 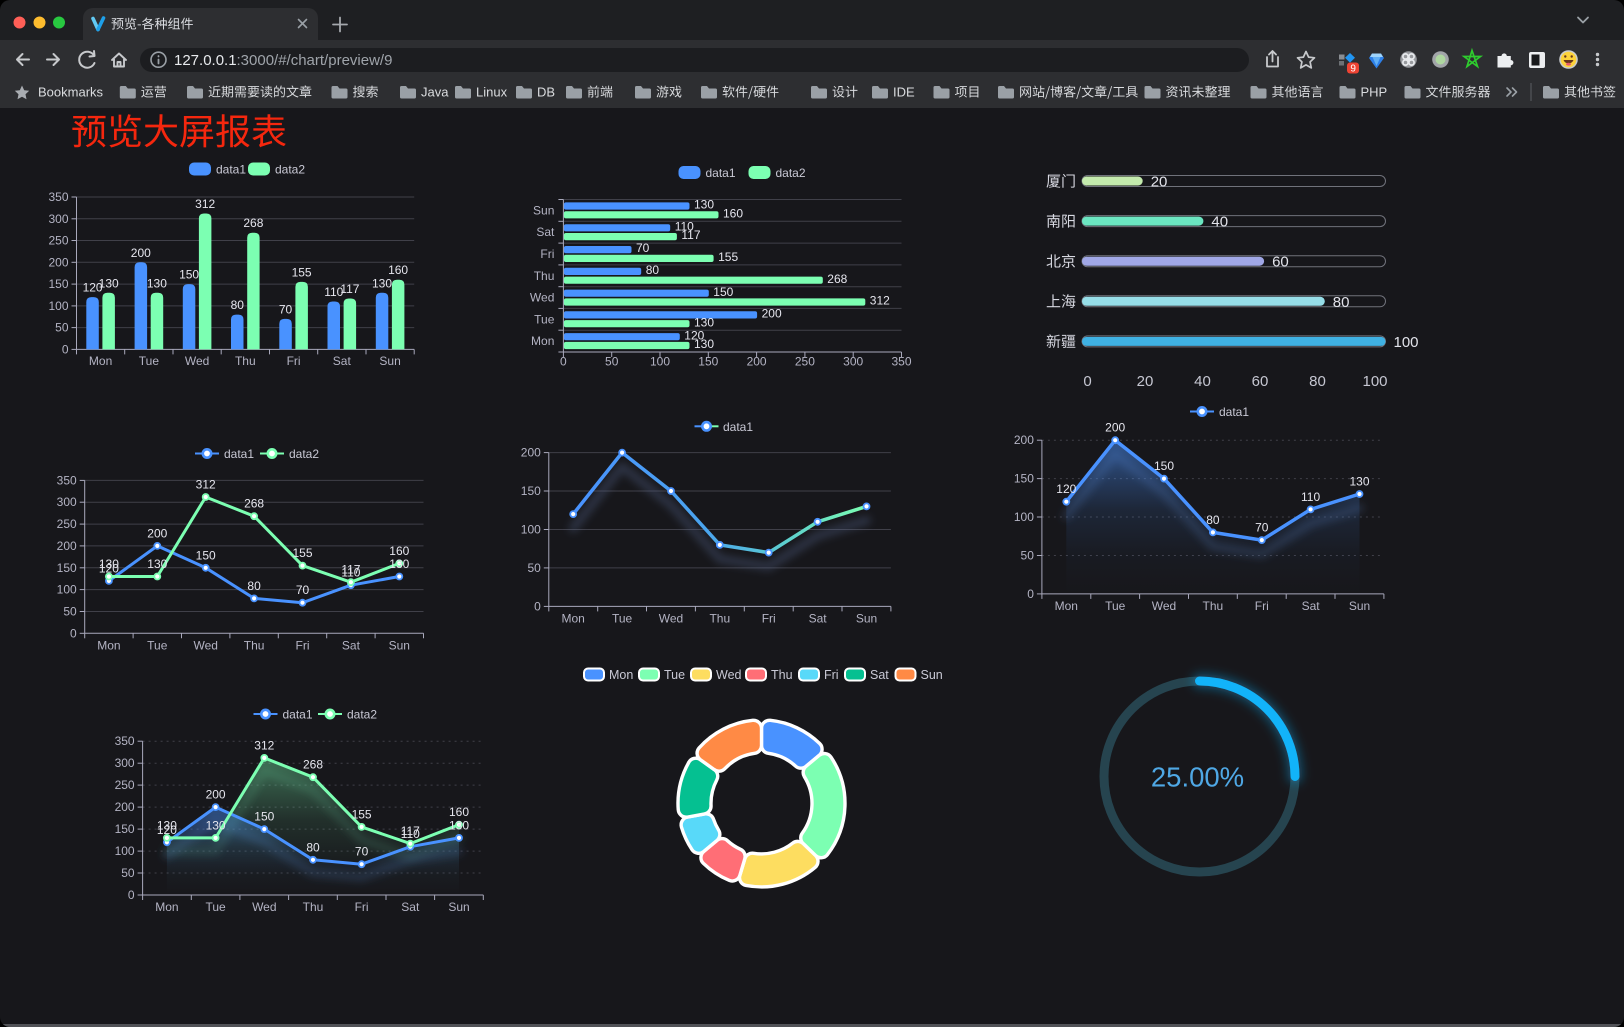 What do you see at coordinates (1280, 262) in the screenshot?
I see `svg-text: 60` at bounding box center [1280, 262].